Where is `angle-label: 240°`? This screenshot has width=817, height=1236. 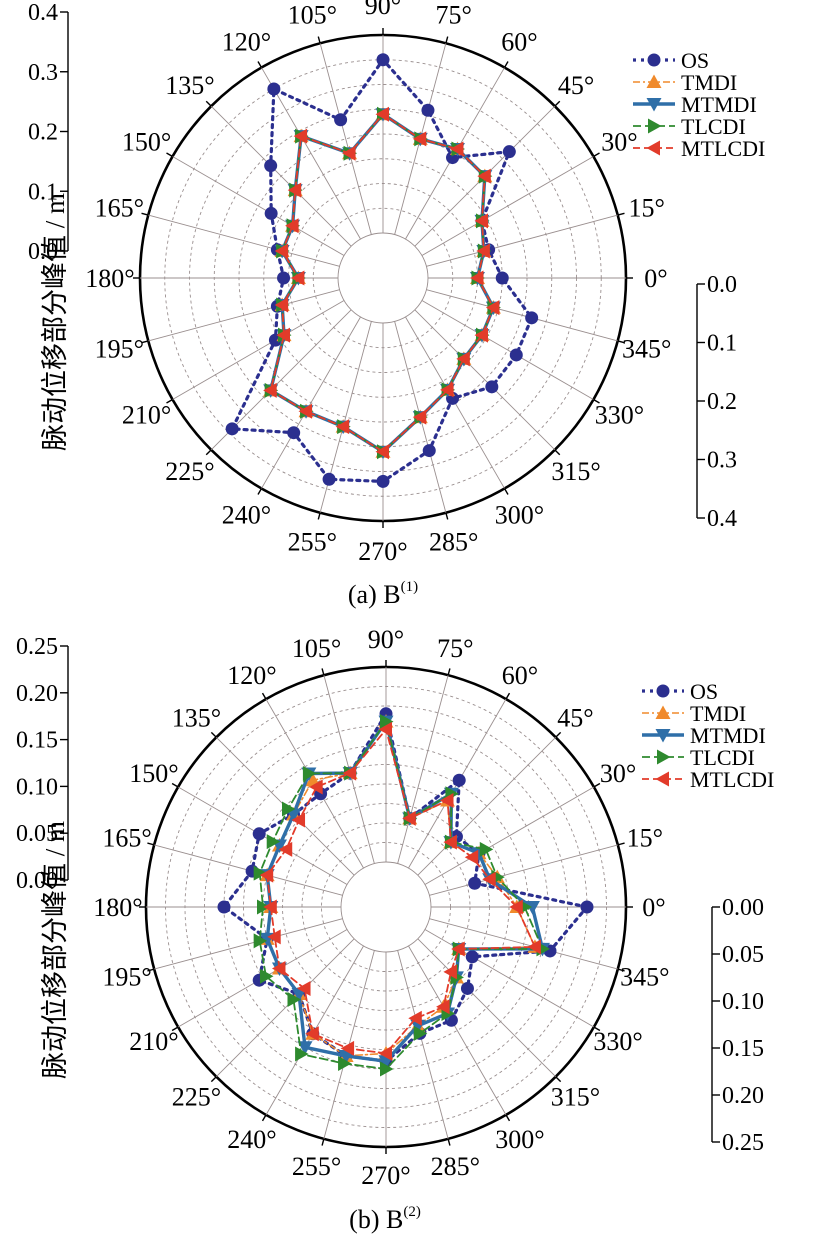
angle-label: 240° is located at coordinates (251, 1139).